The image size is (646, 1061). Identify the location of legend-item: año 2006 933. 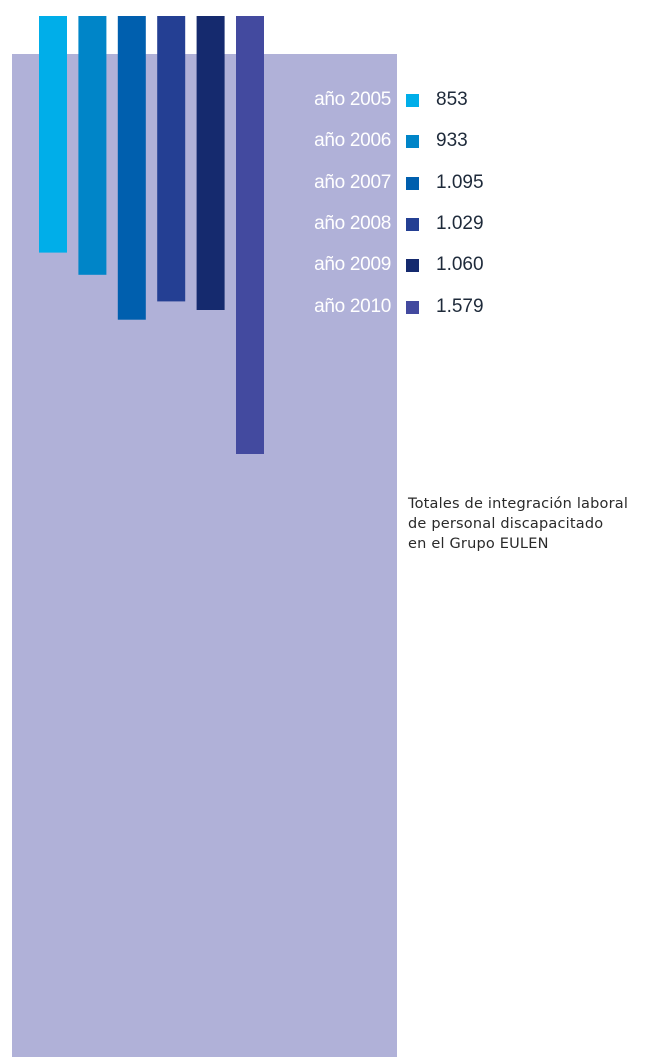
(323, 141).